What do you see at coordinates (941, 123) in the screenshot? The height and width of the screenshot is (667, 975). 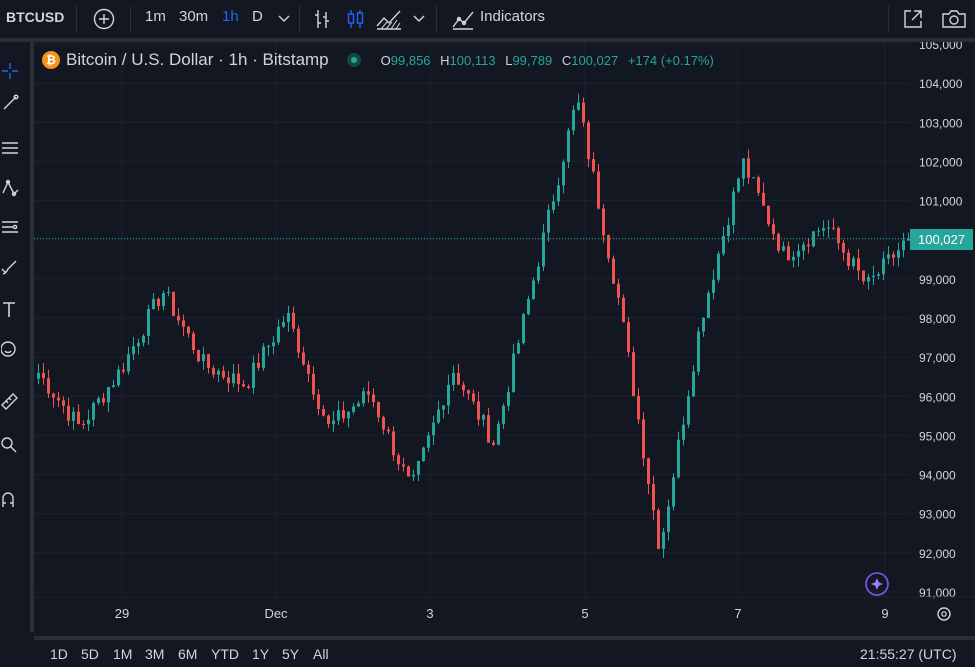 I see `price-tick-label: 103,000` at bounding box center [941, 123].